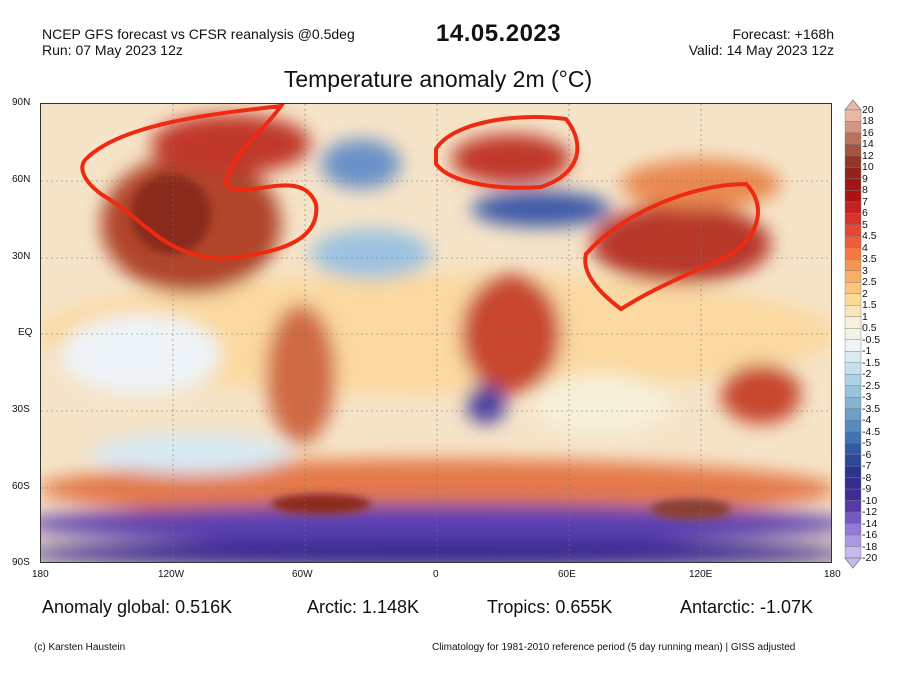 This screenshot has height=675, width=900. I want to click on lon-label: 0, so click(436, 574).